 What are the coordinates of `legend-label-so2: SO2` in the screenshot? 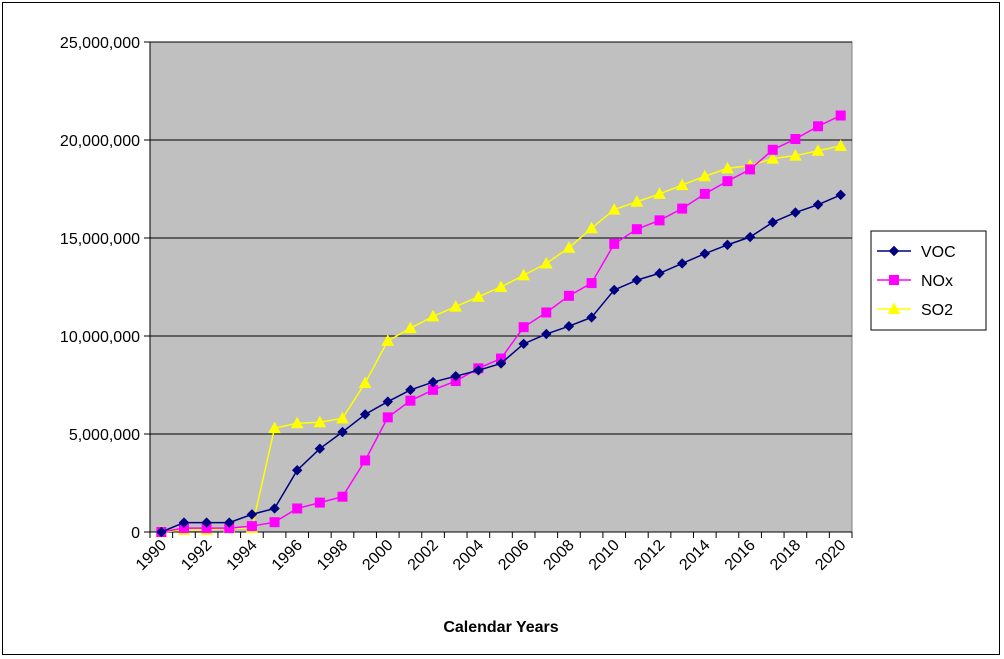 It's located at (937, 310).